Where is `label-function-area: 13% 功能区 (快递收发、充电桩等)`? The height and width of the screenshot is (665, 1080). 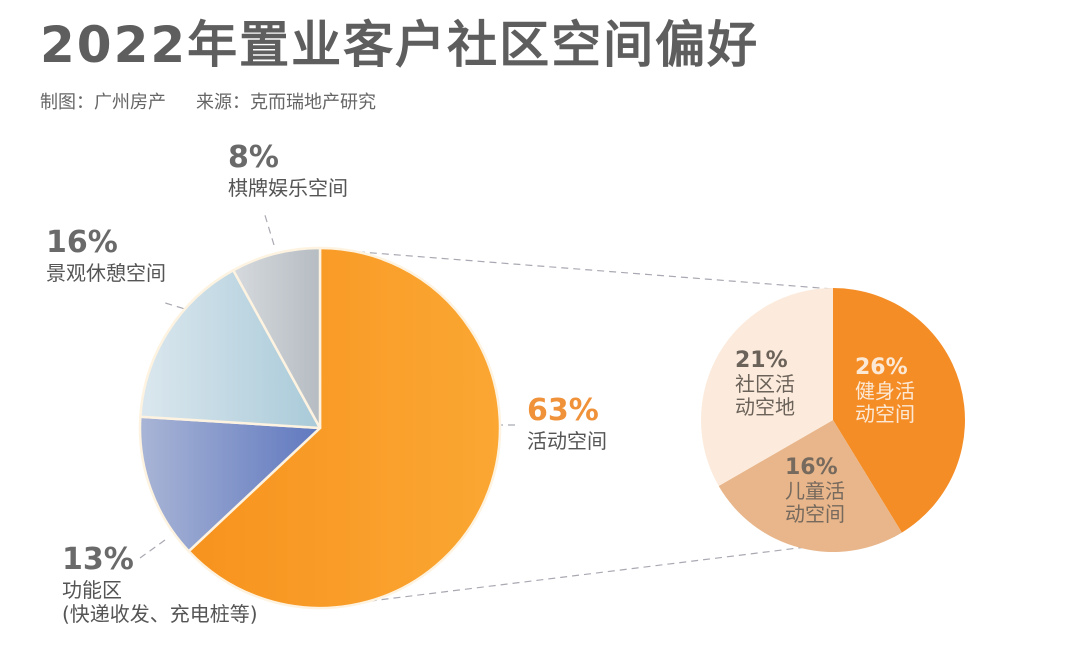 label-function-area: 13% 功能区 (快递收发、充电桩等) is located at coordinates (160, 584).